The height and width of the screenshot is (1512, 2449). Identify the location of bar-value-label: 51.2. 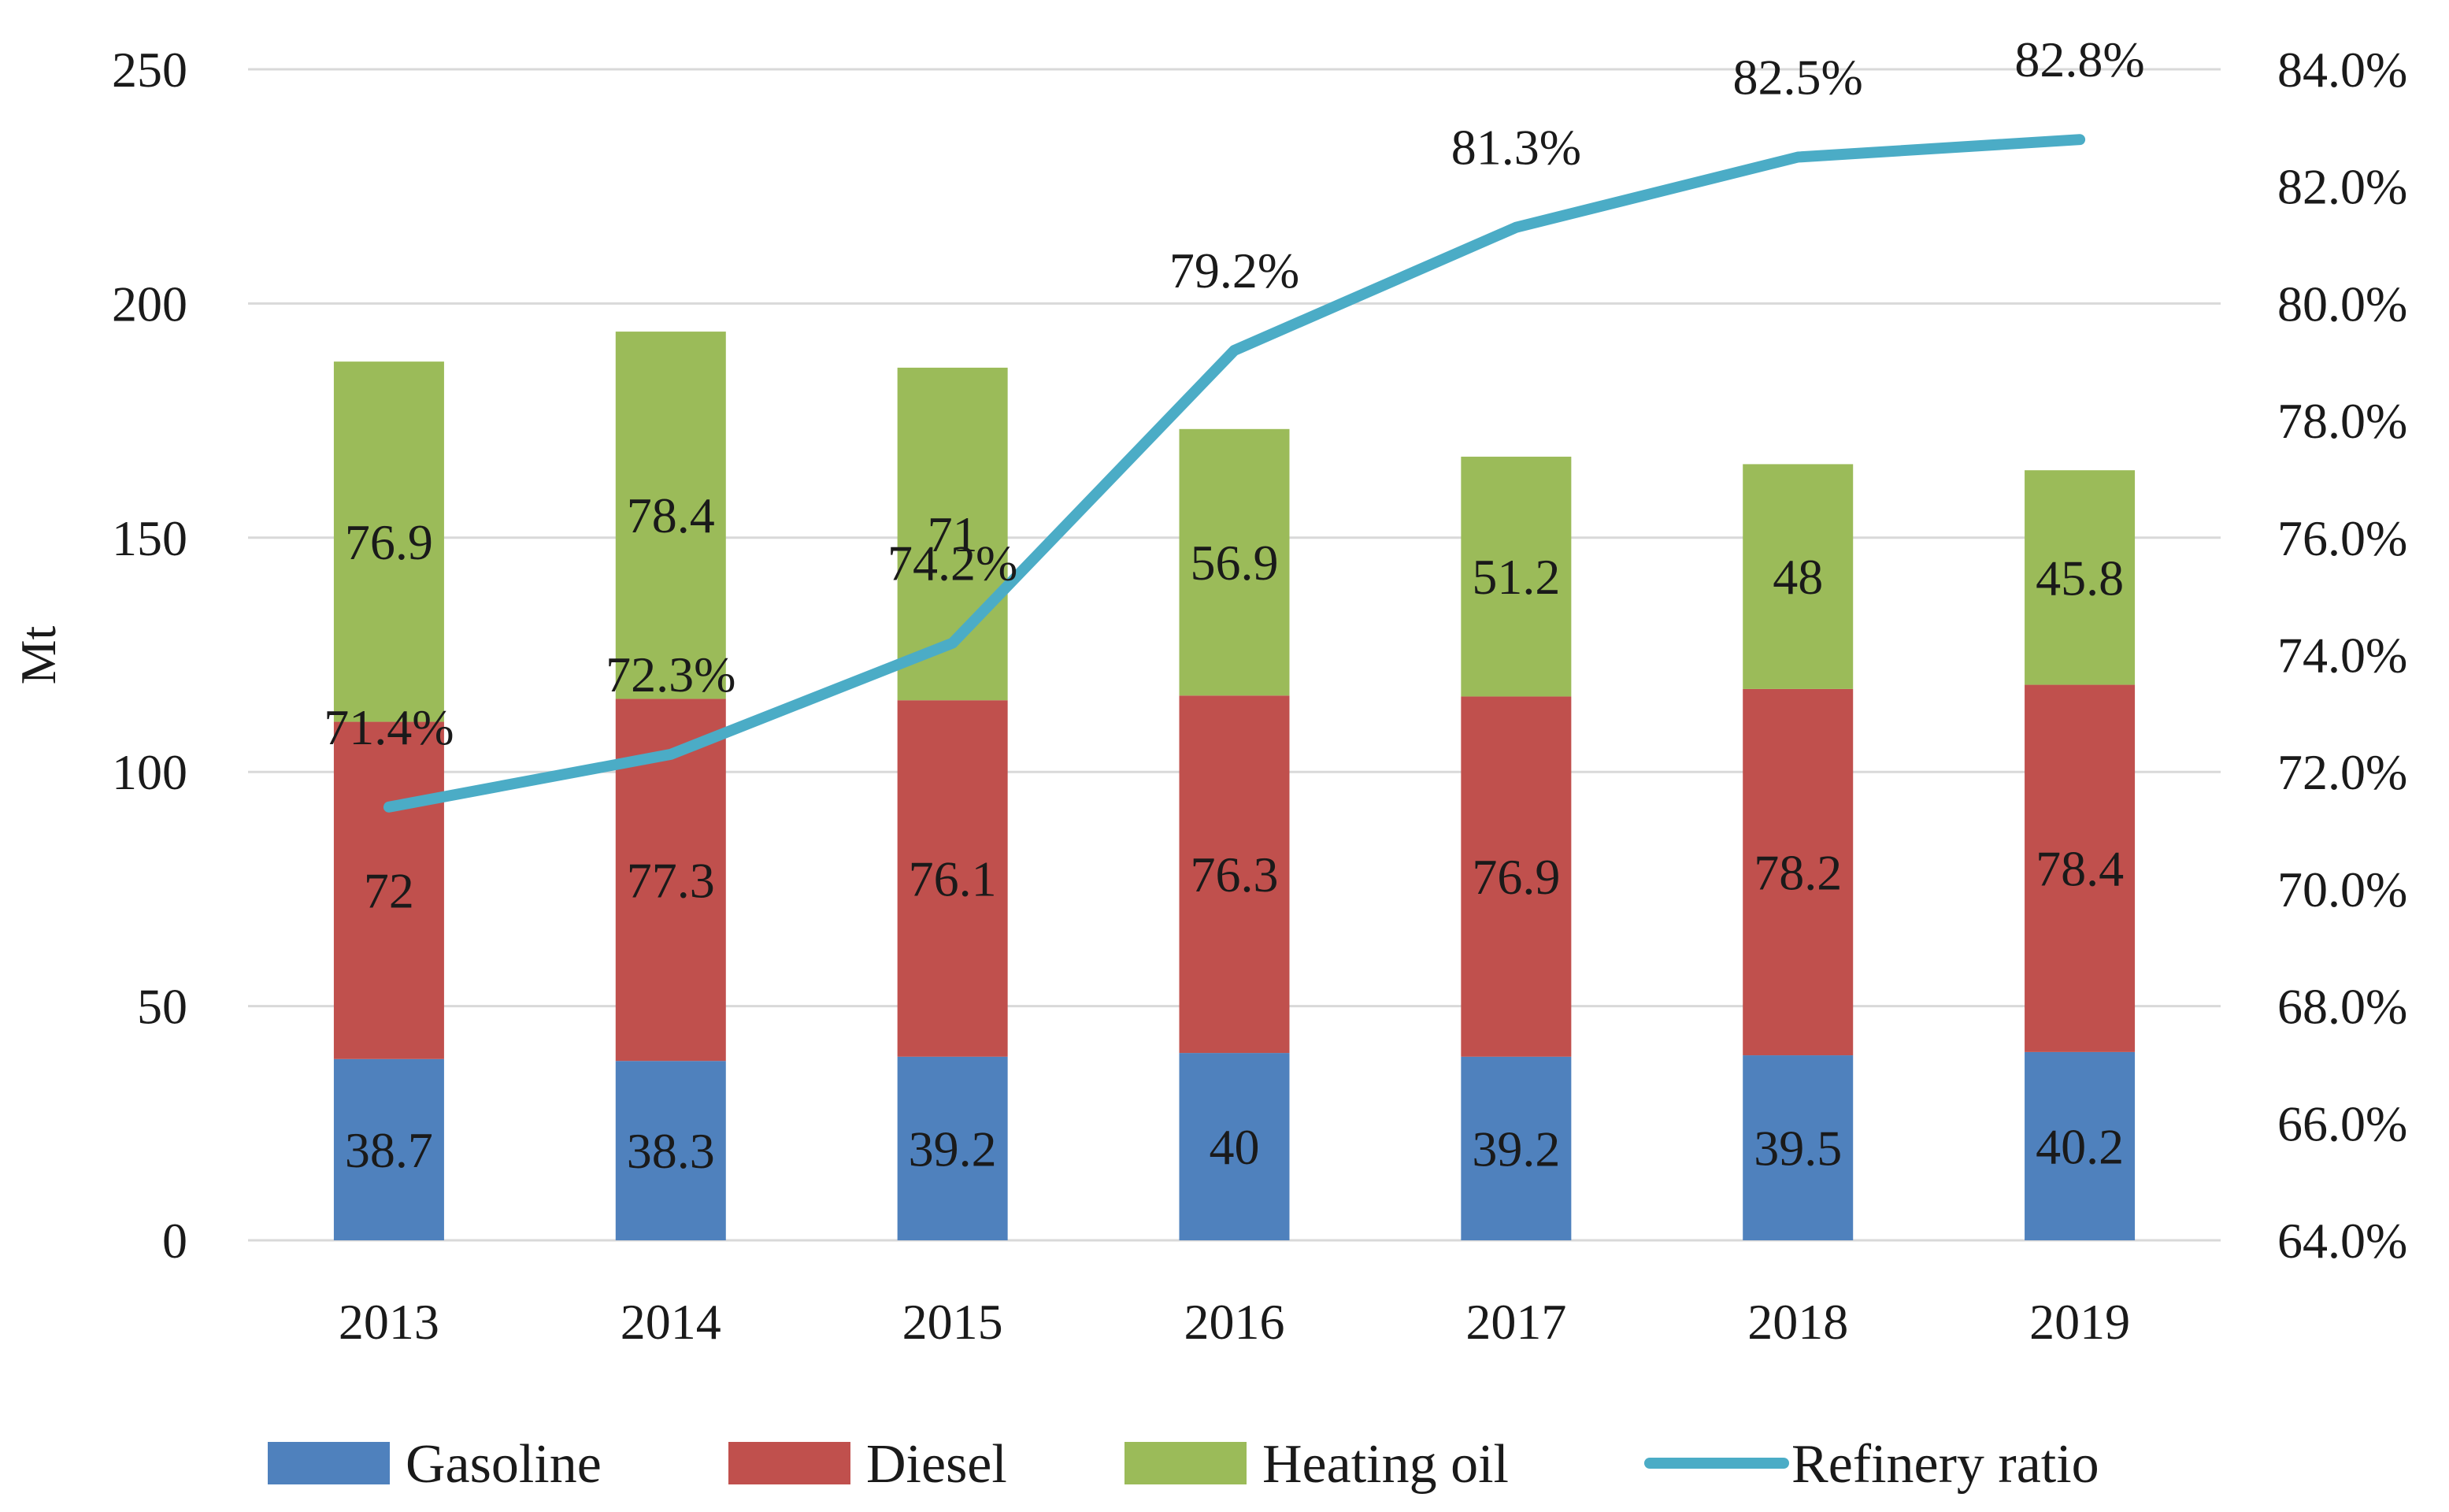
(1516, 577).